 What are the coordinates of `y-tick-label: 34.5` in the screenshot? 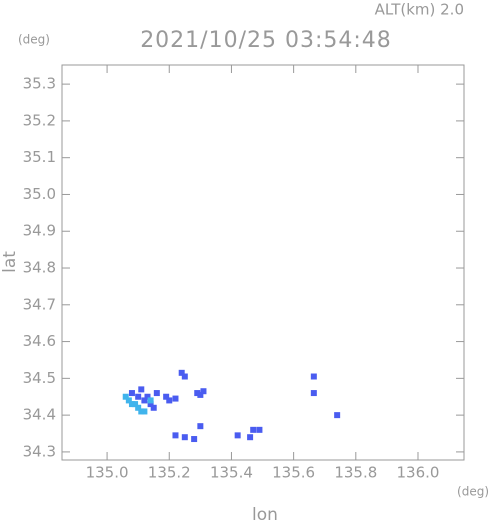 It's located at (39, 378).